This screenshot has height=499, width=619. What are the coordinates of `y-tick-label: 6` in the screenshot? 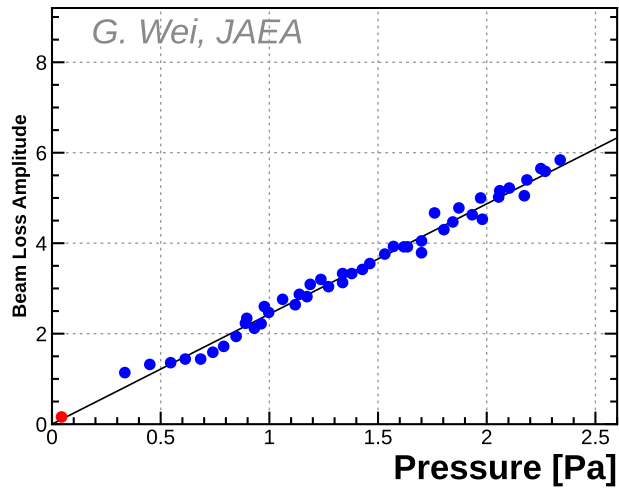 It's located at (41, 153).